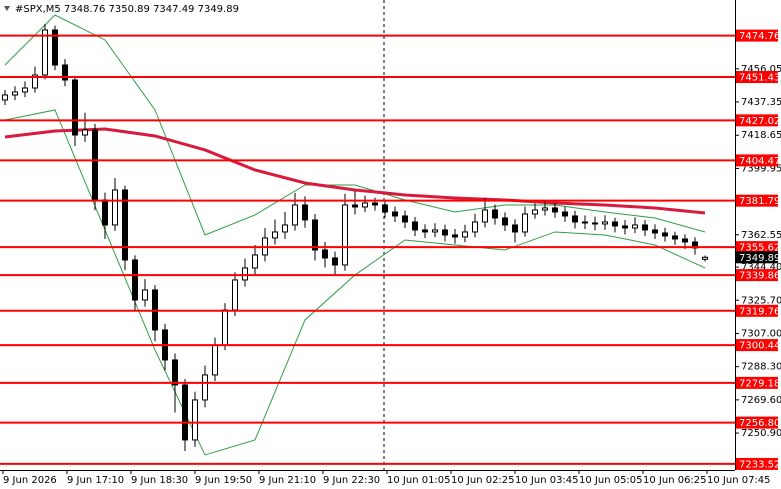 The width and height of the screenshot is (781, 489). I want to click on y-tick-label: 7250.90, so click(761, 433).